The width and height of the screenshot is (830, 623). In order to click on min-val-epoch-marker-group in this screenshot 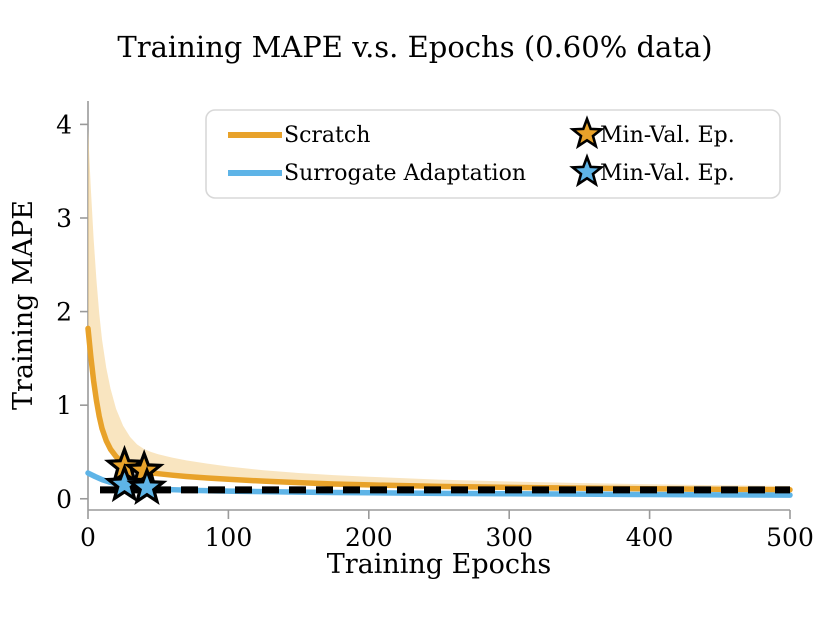, I will do `click(136, 474)`.